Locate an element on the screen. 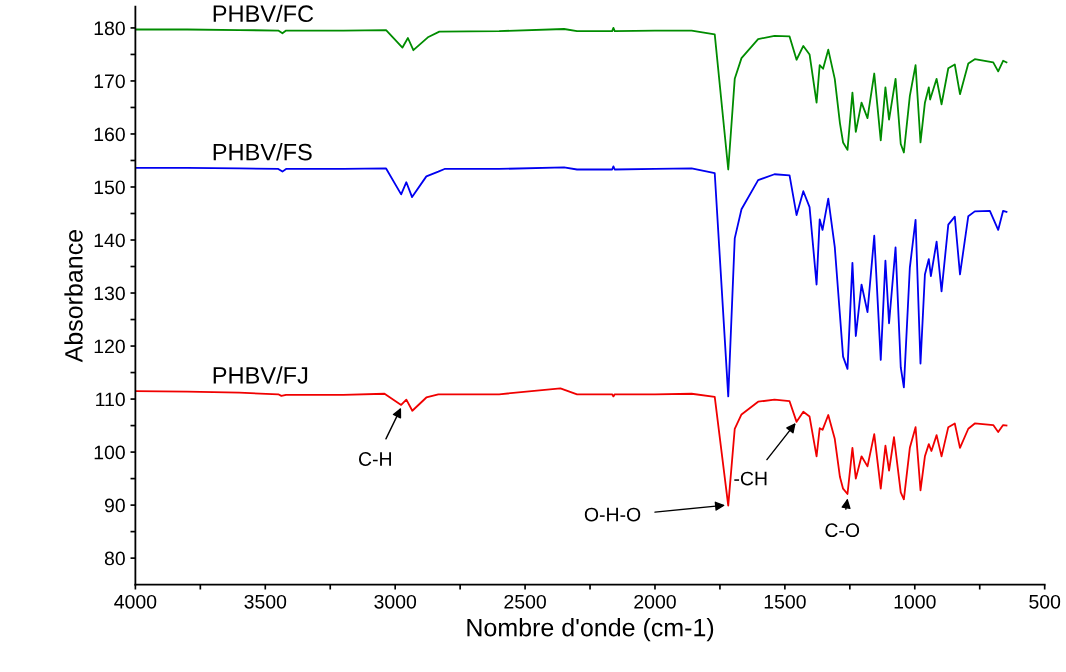 The image size is (1066, 672). series-label: PHBV/FJ is located at coordinates (260, 375).